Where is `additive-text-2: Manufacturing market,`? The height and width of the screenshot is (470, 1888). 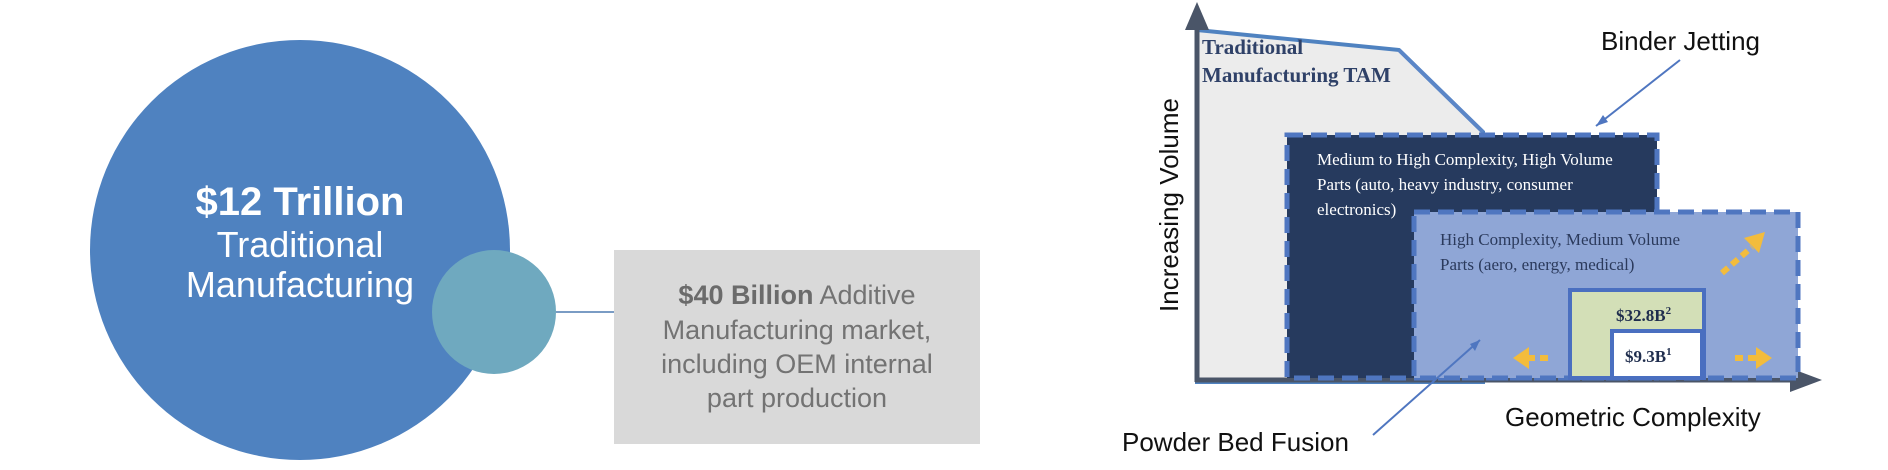 additive-text-2: Manufacturing market, is located at coordinates (797, 329).